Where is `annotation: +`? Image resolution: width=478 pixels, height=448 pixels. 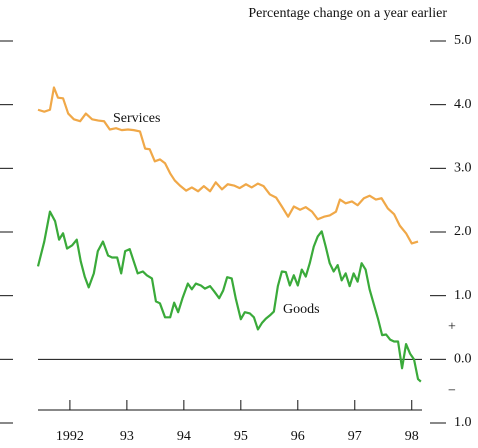 annotation: + is located at coordinates (452, 327).